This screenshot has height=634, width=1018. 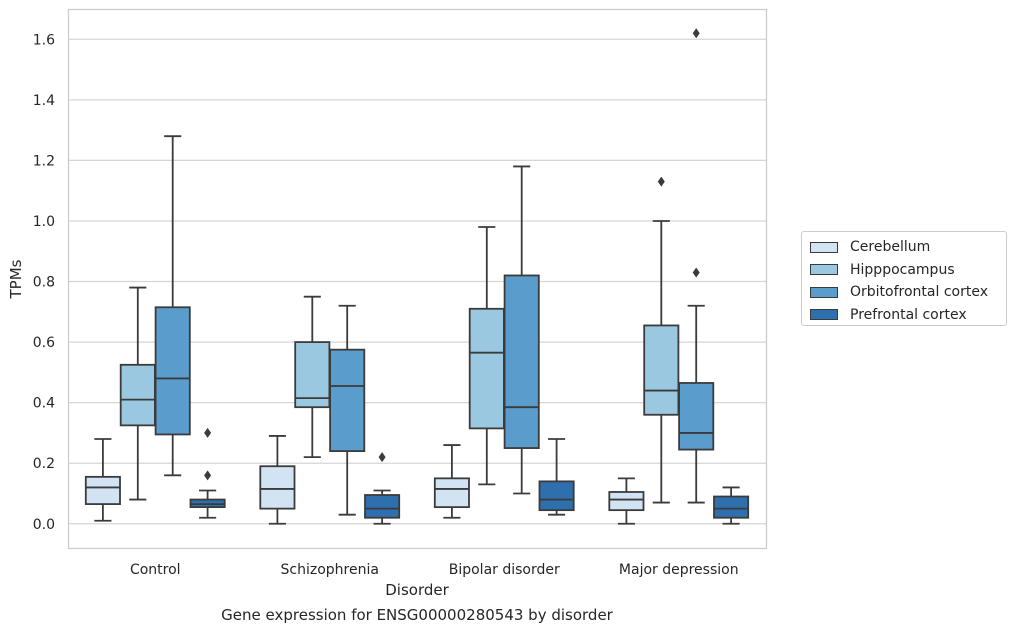 I want to click on legend-item-hippocampus: Hipppocampus, so click(x=908, y=270).